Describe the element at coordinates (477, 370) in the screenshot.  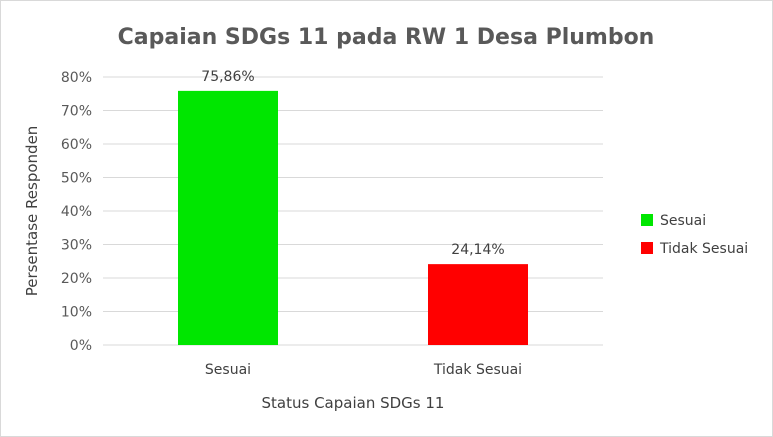
I see `x-category-tidak-sesuai: Tidak Sesuai` at that location.